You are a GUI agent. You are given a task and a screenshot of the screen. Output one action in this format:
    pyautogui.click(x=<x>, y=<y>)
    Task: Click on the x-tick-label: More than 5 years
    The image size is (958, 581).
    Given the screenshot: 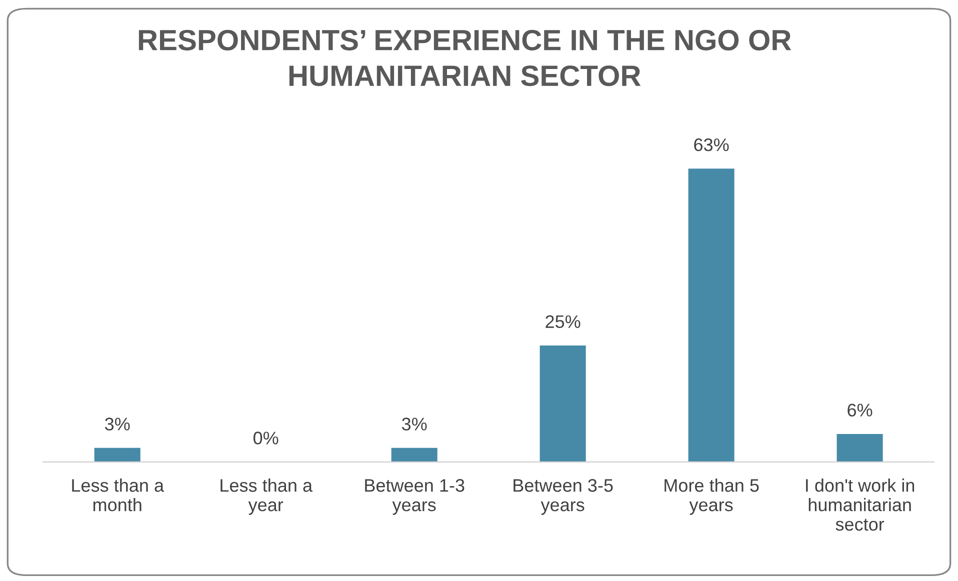 What is the action you would take?
    pyautogui.click(x=711, y=496)
    